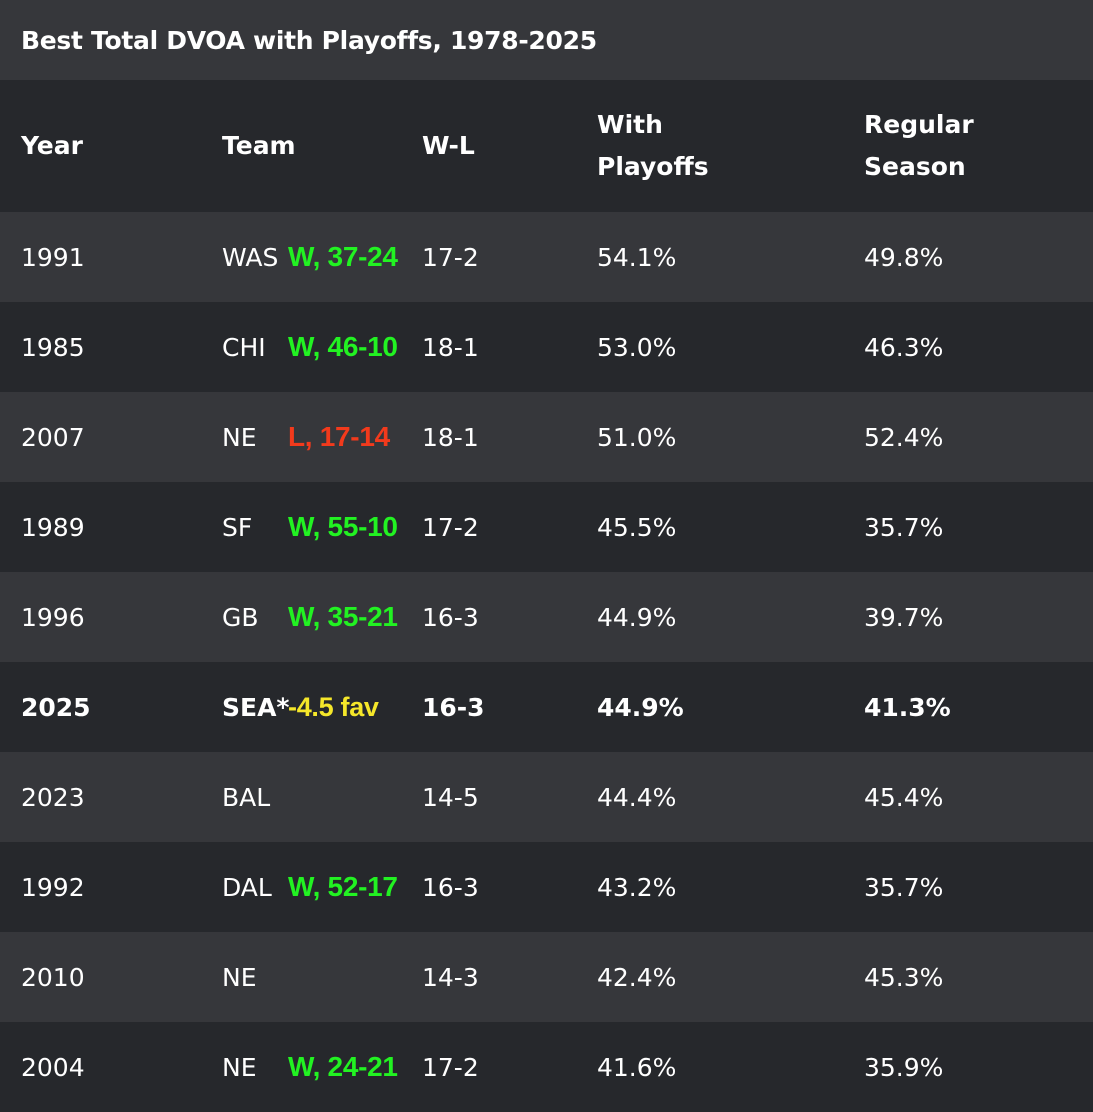 Image resolution: width=1093 pixels, height=1112 pixels. Describe the element at coordinates (637, 257) in the screenshot. I see `cell-with-playoffs: 54.1%` at that location.